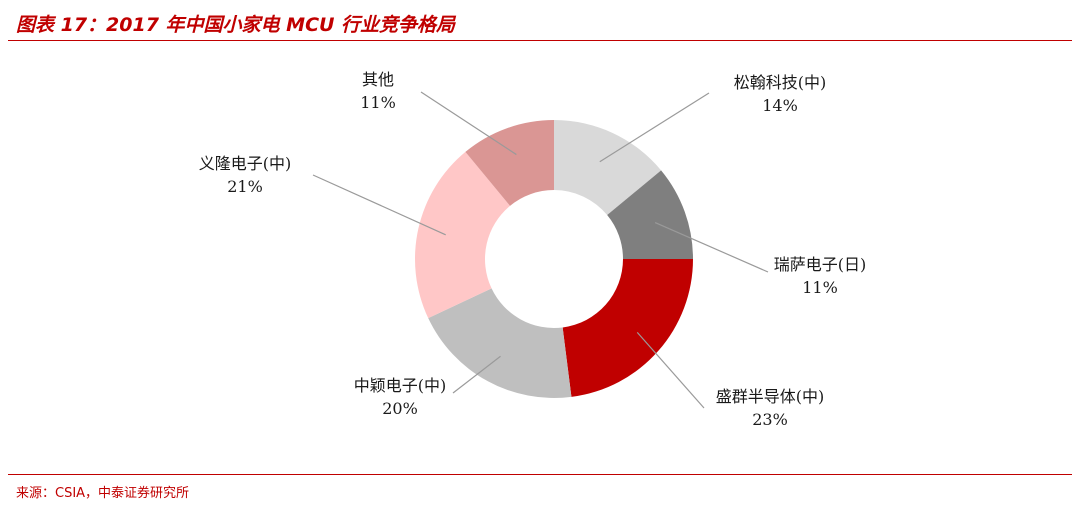  I want to click on slice-1-value-label: 14%, so click(780, 105).